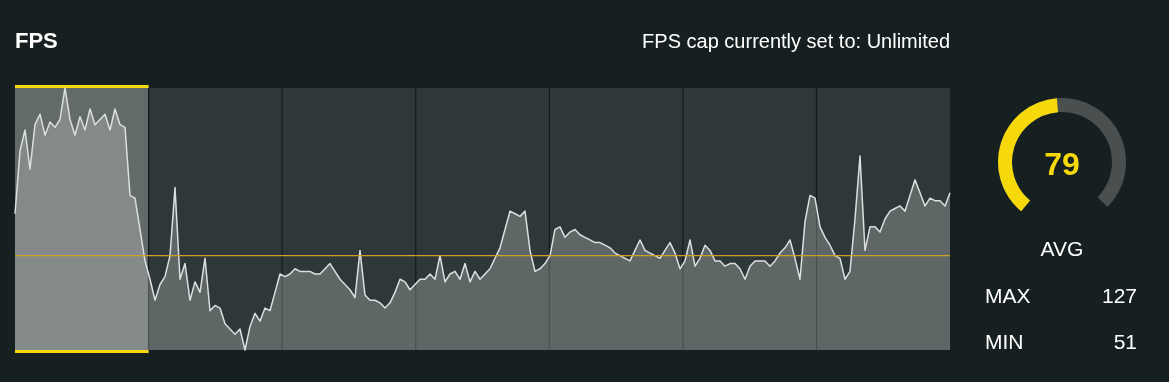  I want to click on text: 51, so click(1125, 341).